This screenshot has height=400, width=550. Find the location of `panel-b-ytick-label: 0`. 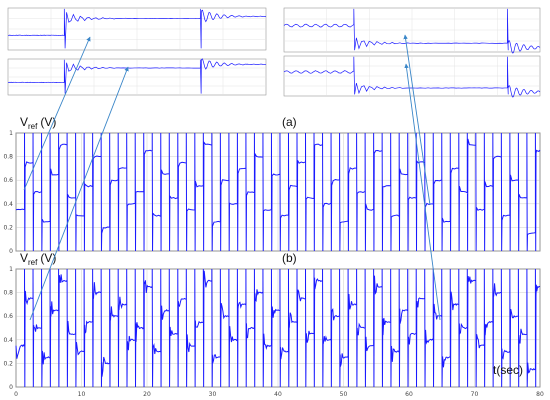

panel-b-ytick-label: 0 is located at coordinates (11, 387).